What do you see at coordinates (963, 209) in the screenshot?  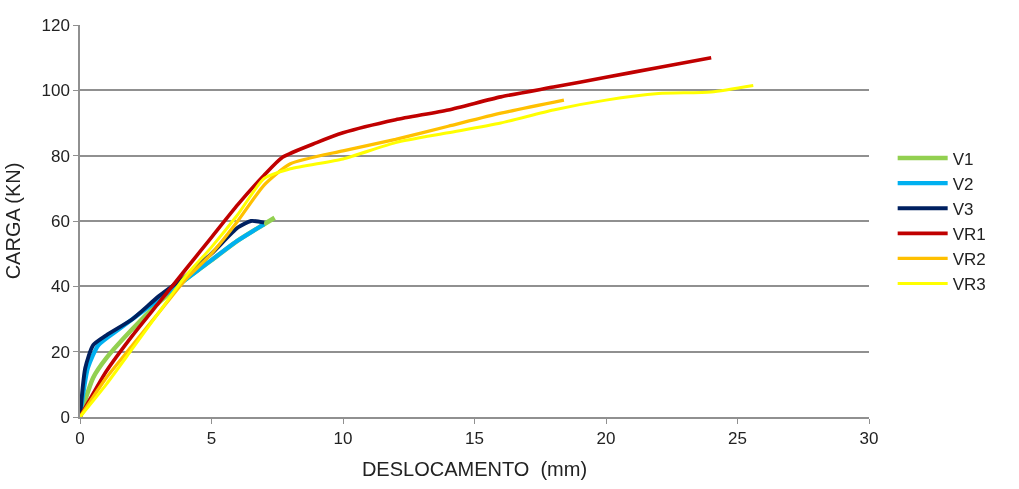 I see `legend-label: V3` at bounding box center [963, 209].